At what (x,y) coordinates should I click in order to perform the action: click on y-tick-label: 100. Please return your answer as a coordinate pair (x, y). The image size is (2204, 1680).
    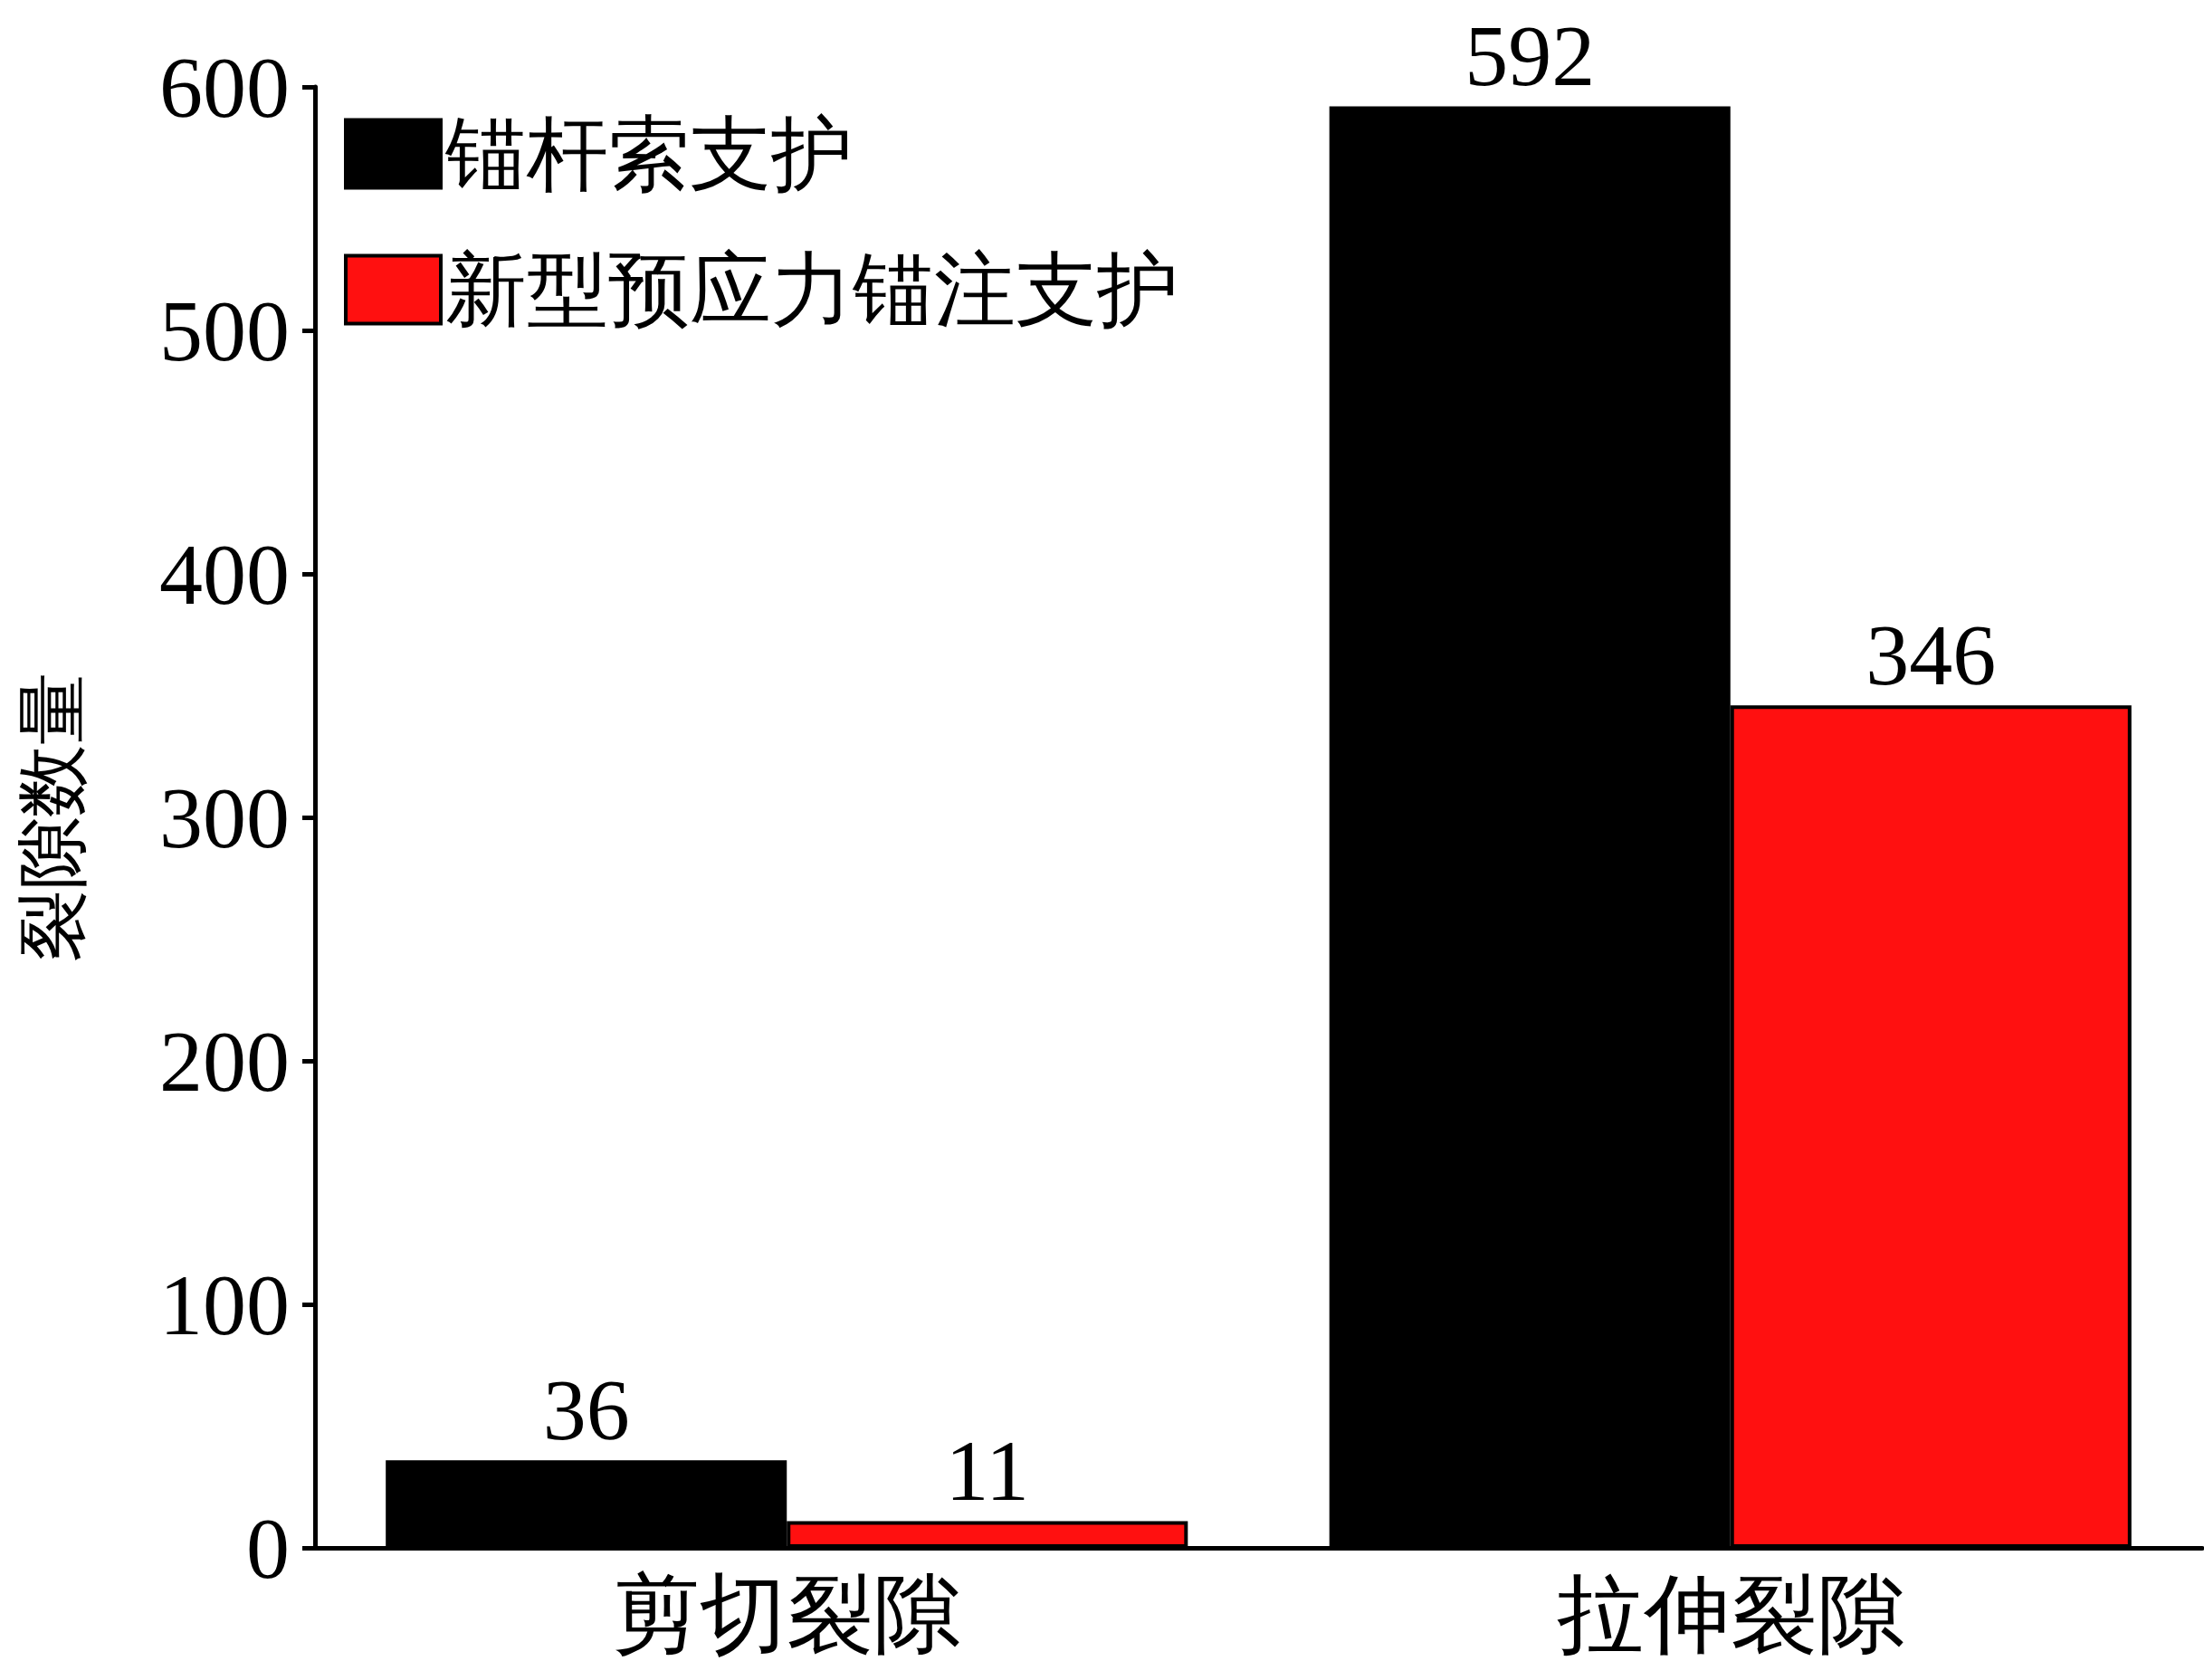
    Looking at the image, I should click on (224, 1304).